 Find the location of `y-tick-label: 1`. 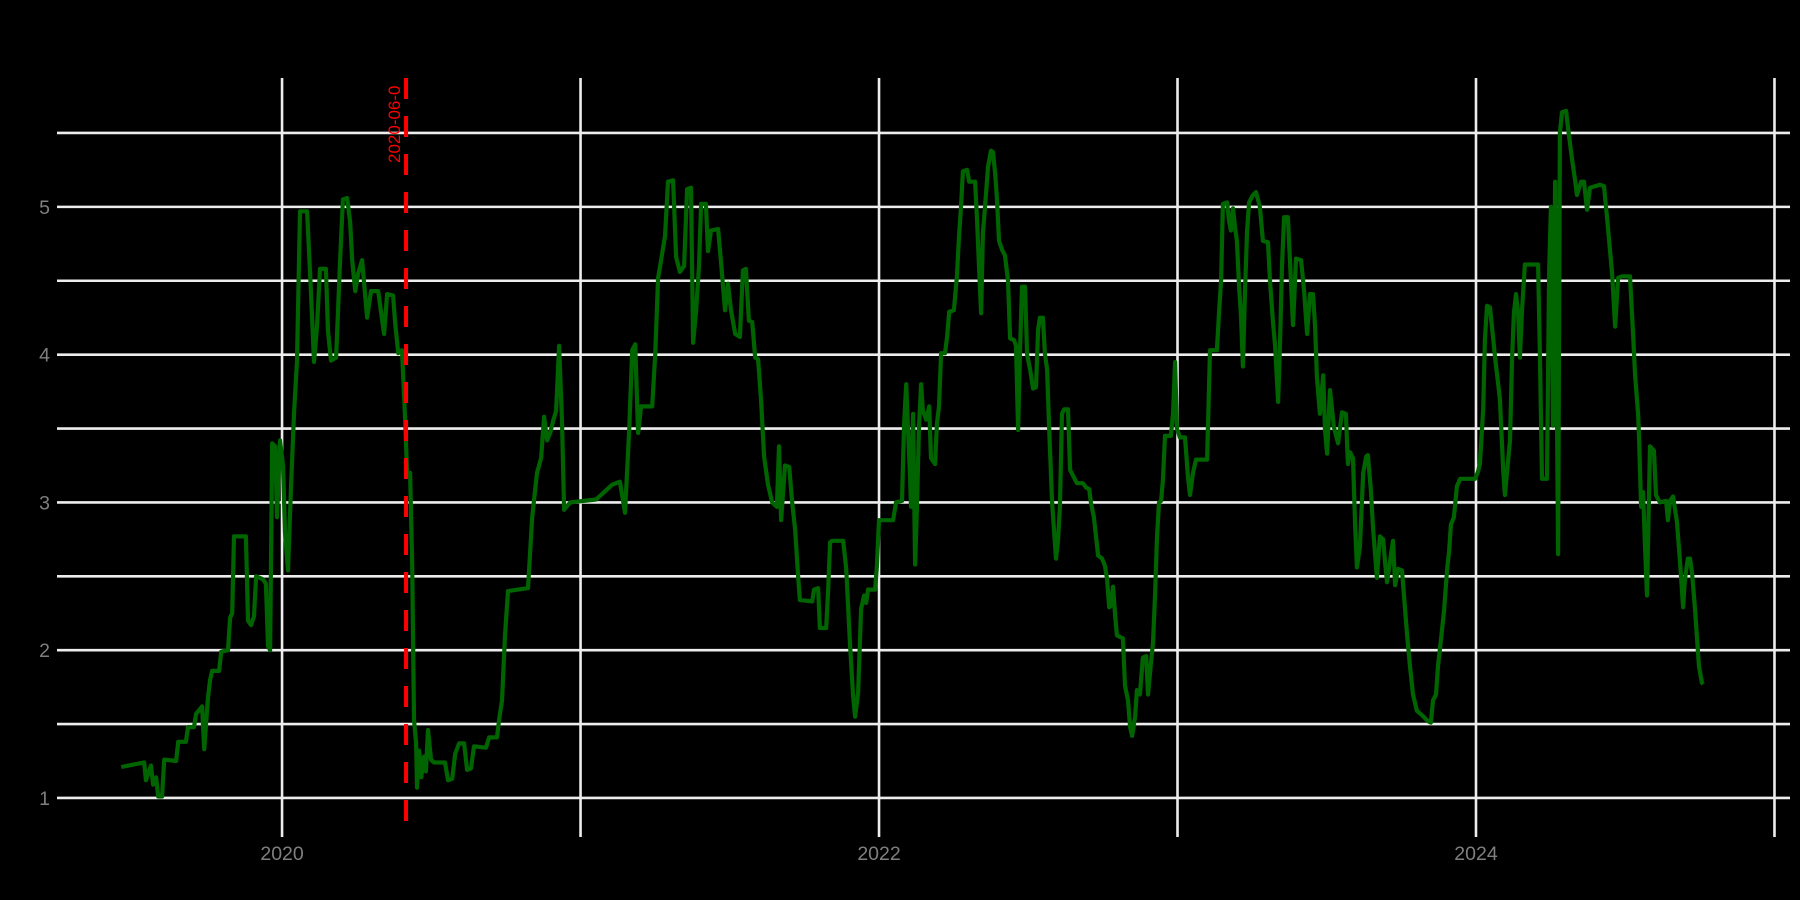

y-tick-label: 1 is located at coordinates (44, 799).